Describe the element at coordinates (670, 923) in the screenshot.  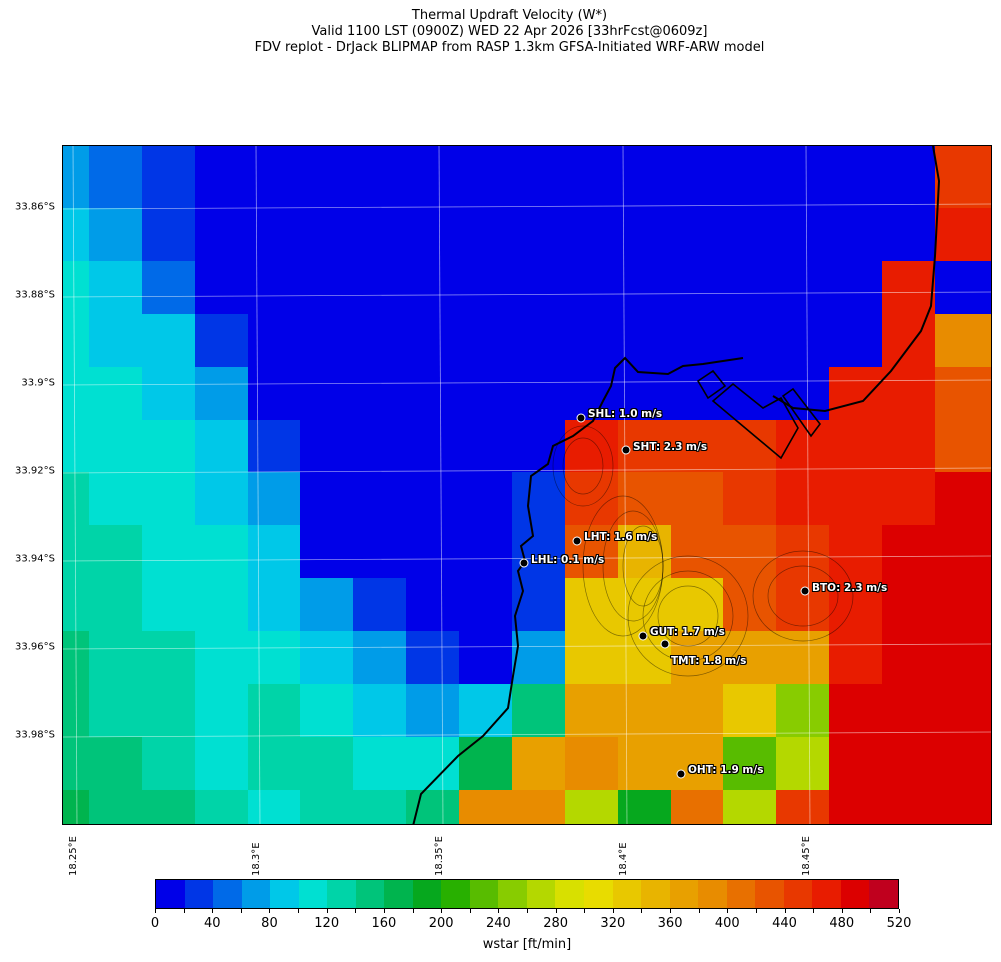
I see `colorbar-tick-label: 360` at that location.